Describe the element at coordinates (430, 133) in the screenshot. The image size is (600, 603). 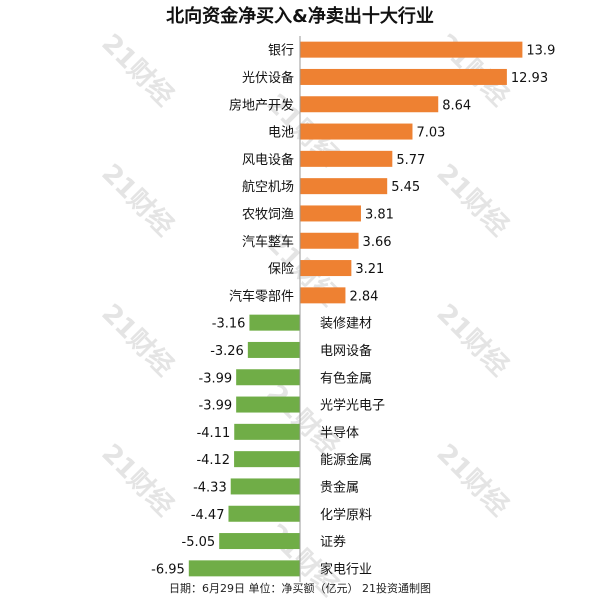
I see `value-label: 7.03` at that location.